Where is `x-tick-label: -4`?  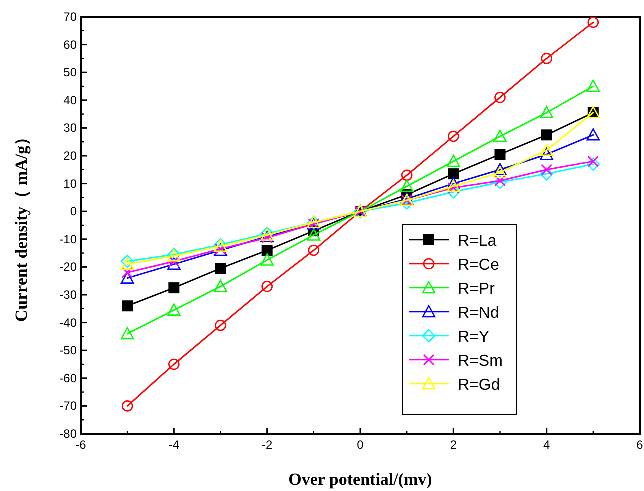
x-tick-label: -4 is located at coordinates (174, 445).